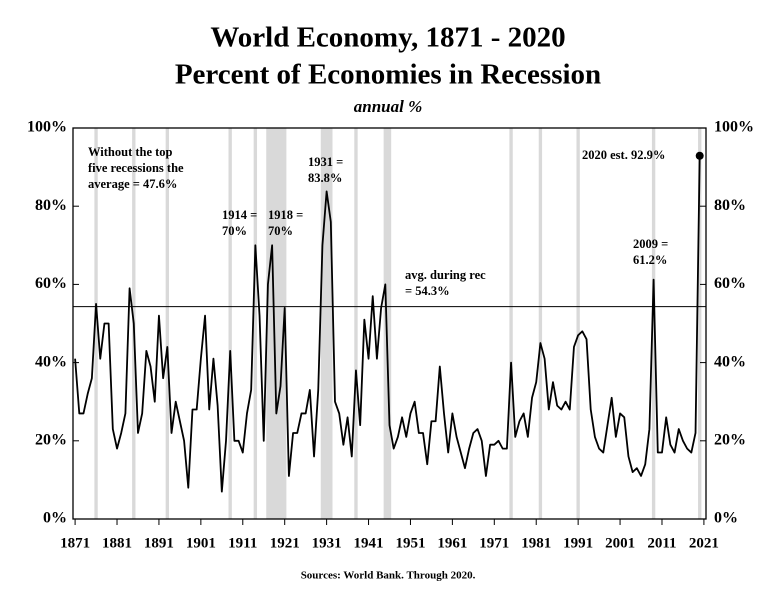  Describe the element at coordinates (452, 543) in the screenshot. I see `x-tick-label: 1961` at that location.